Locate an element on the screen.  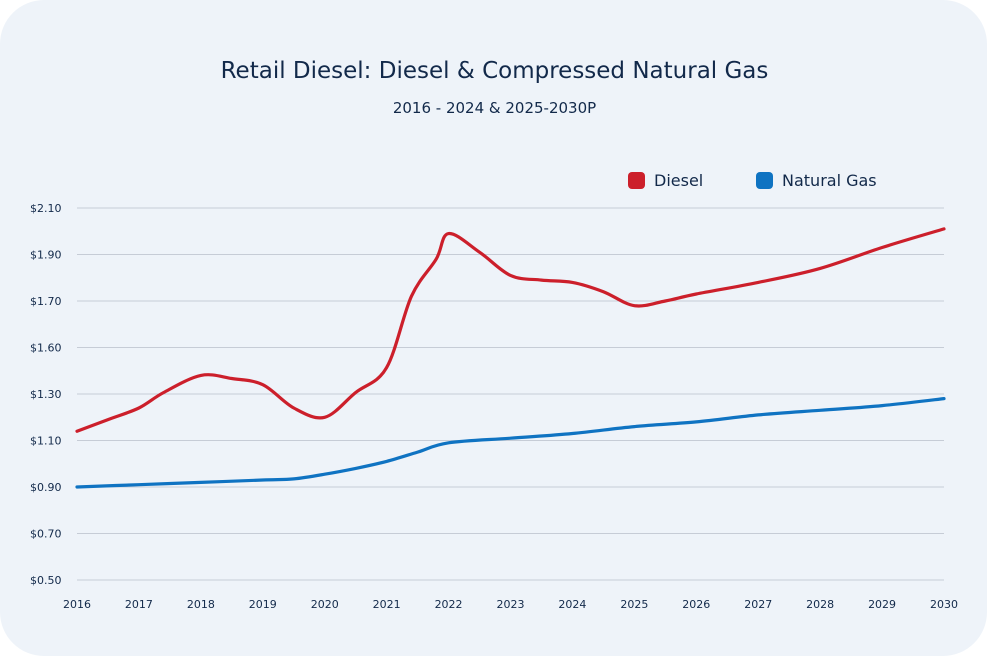
legend-item-diesel: Diesel is located at coordinates (665, 180).